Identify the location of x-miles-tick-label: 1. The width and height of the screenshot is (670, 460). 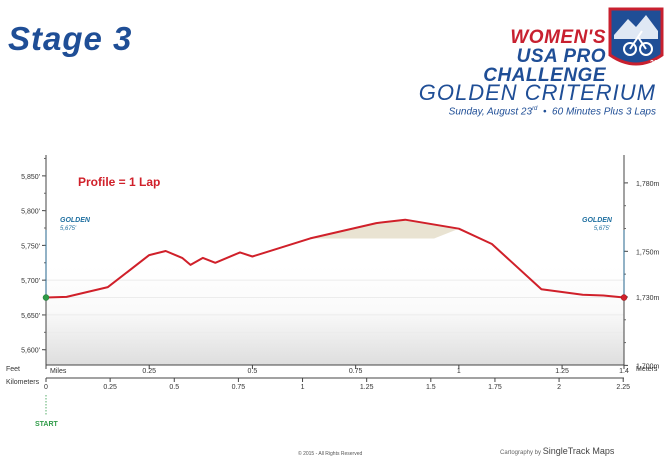
(459, 371).